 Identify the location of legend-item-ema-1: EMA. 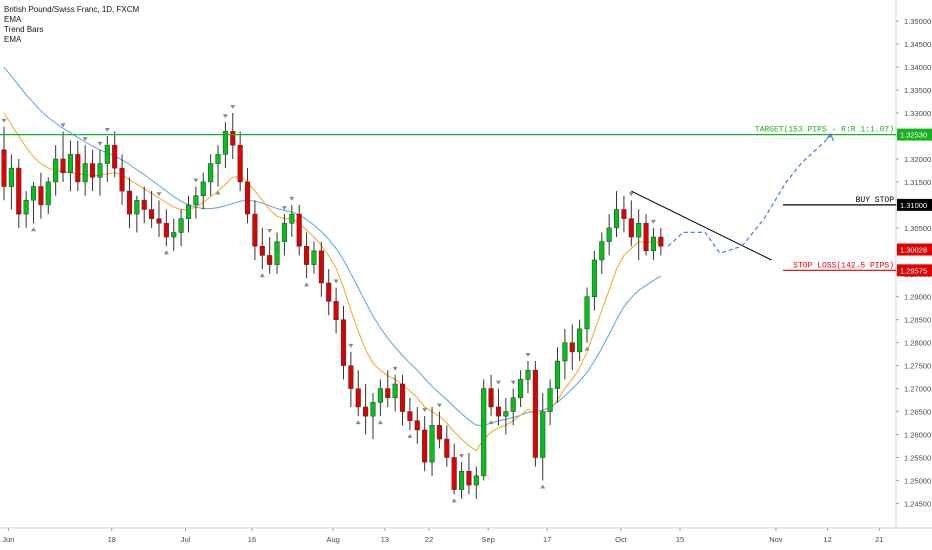
(13, 19).